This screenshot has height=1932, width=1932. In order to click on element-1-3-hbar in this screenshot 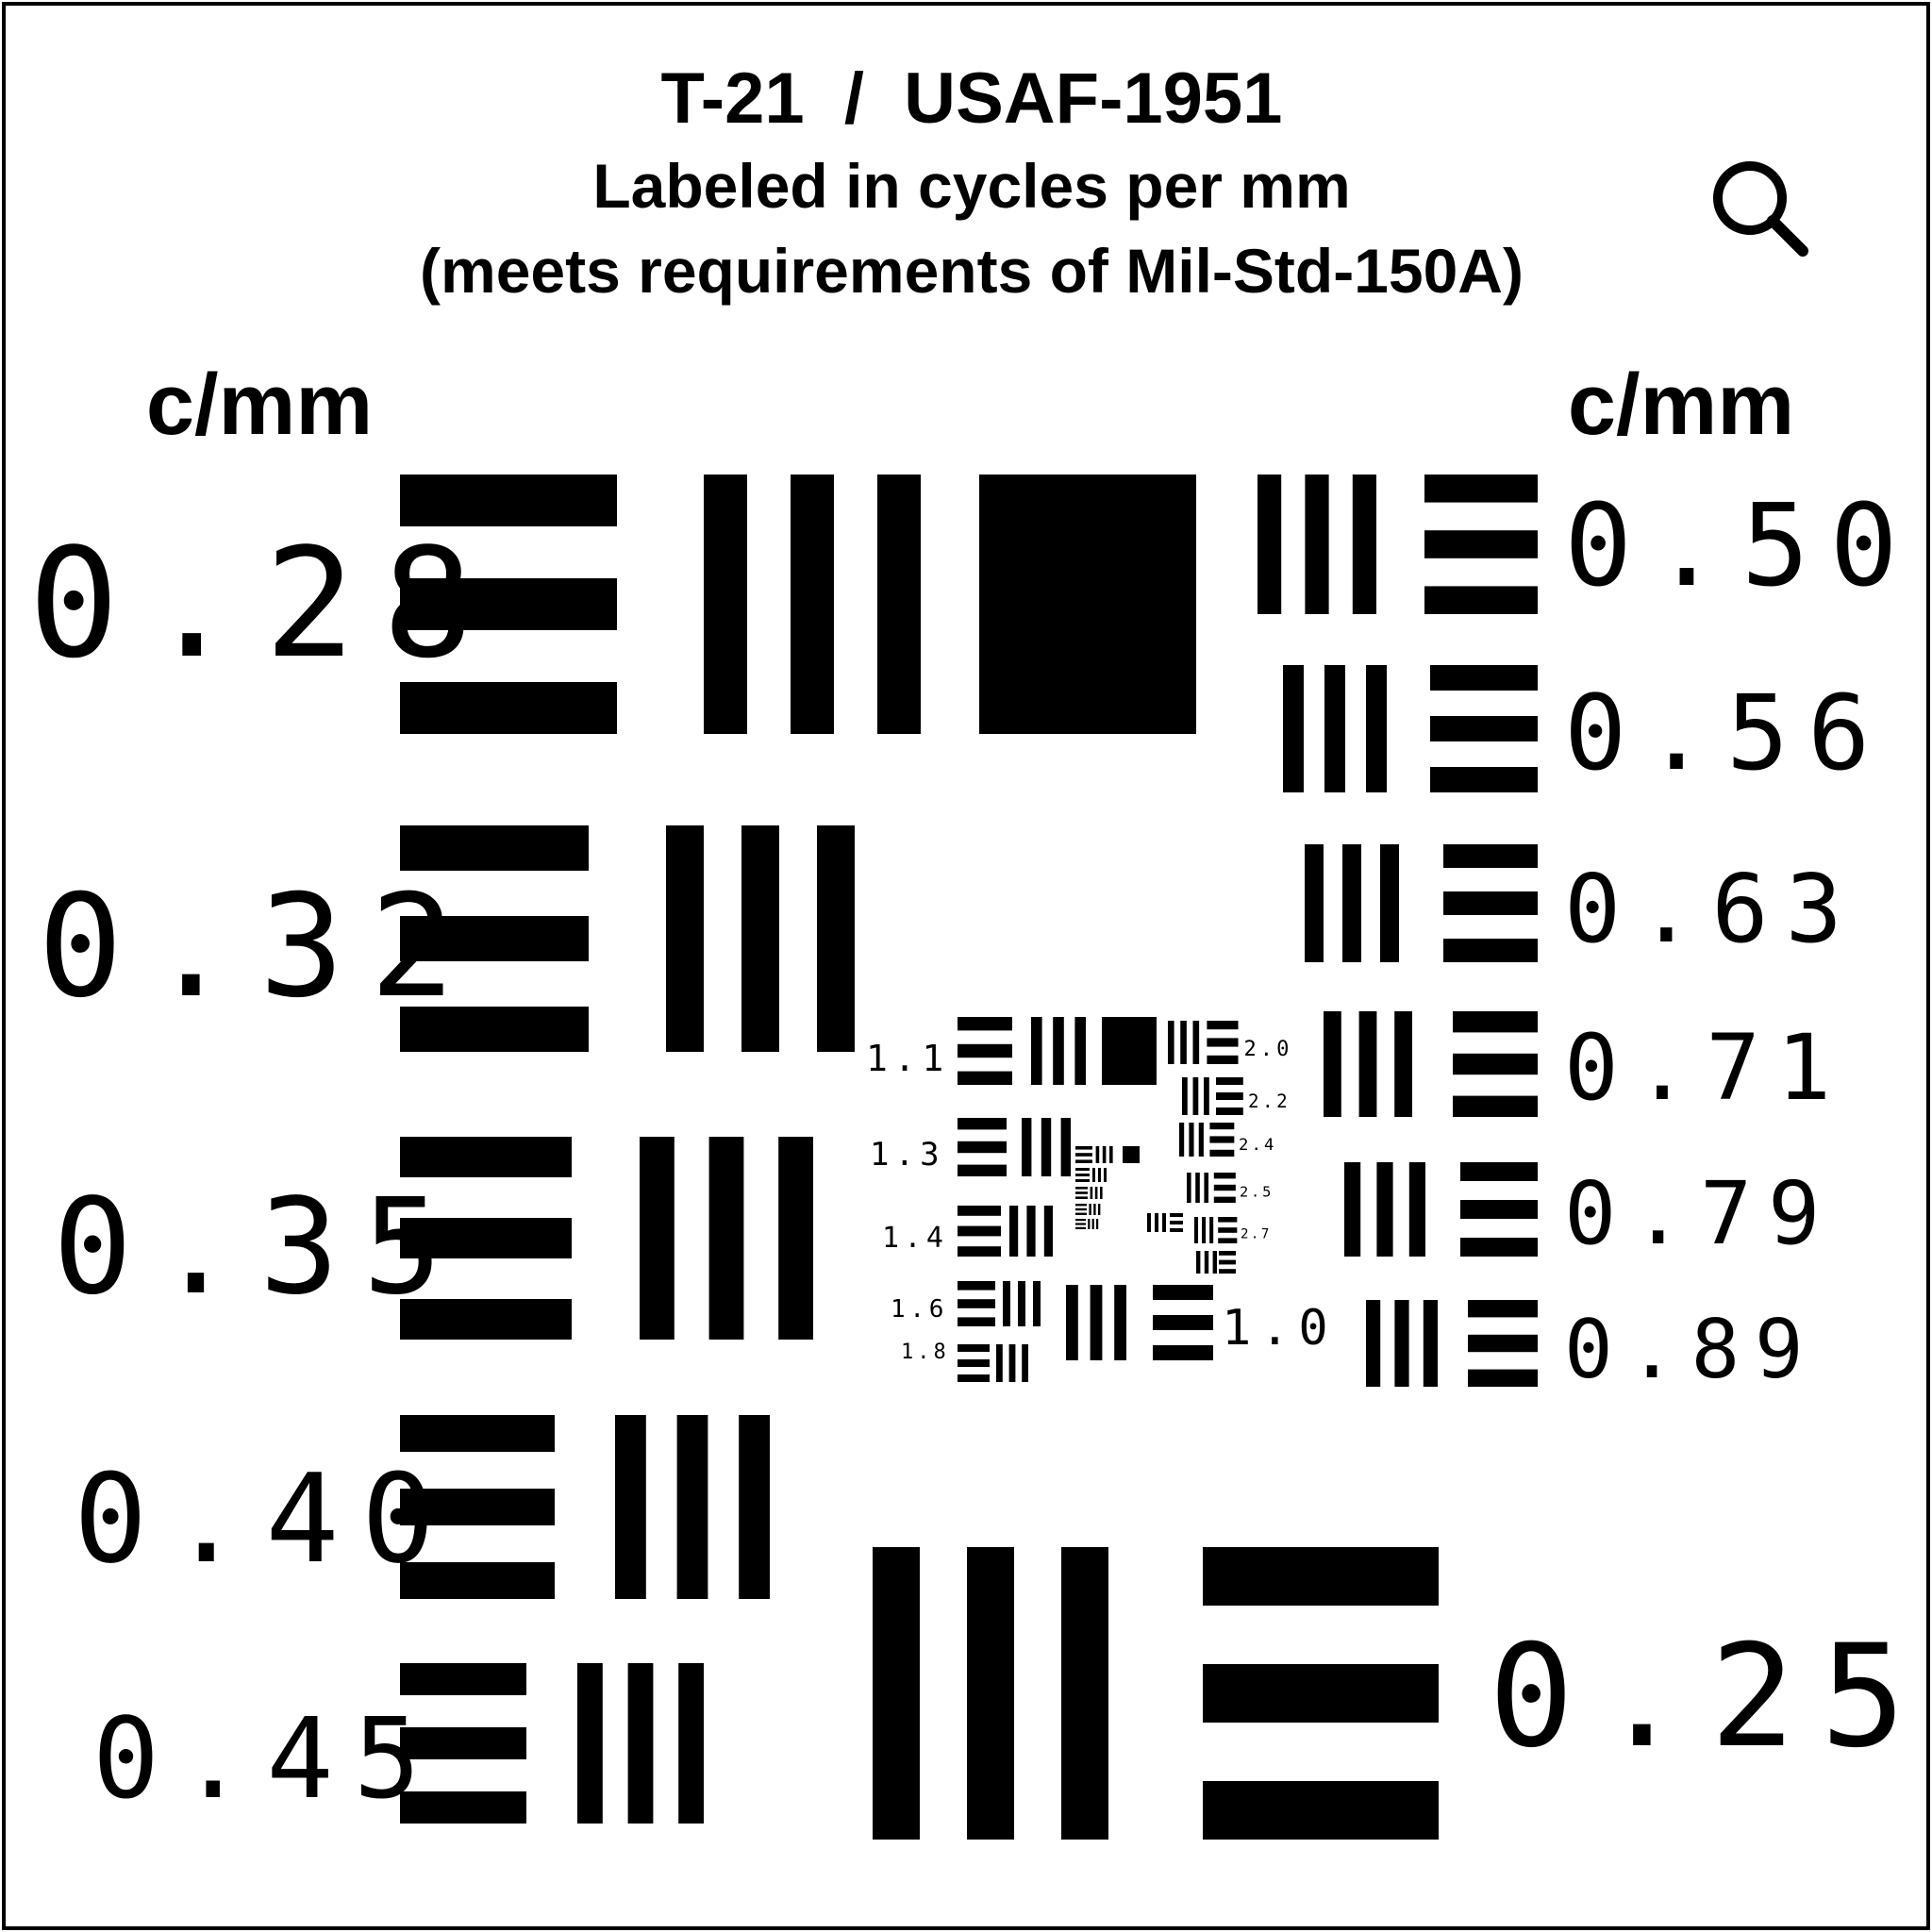, I will do `click(983, 1123)`.